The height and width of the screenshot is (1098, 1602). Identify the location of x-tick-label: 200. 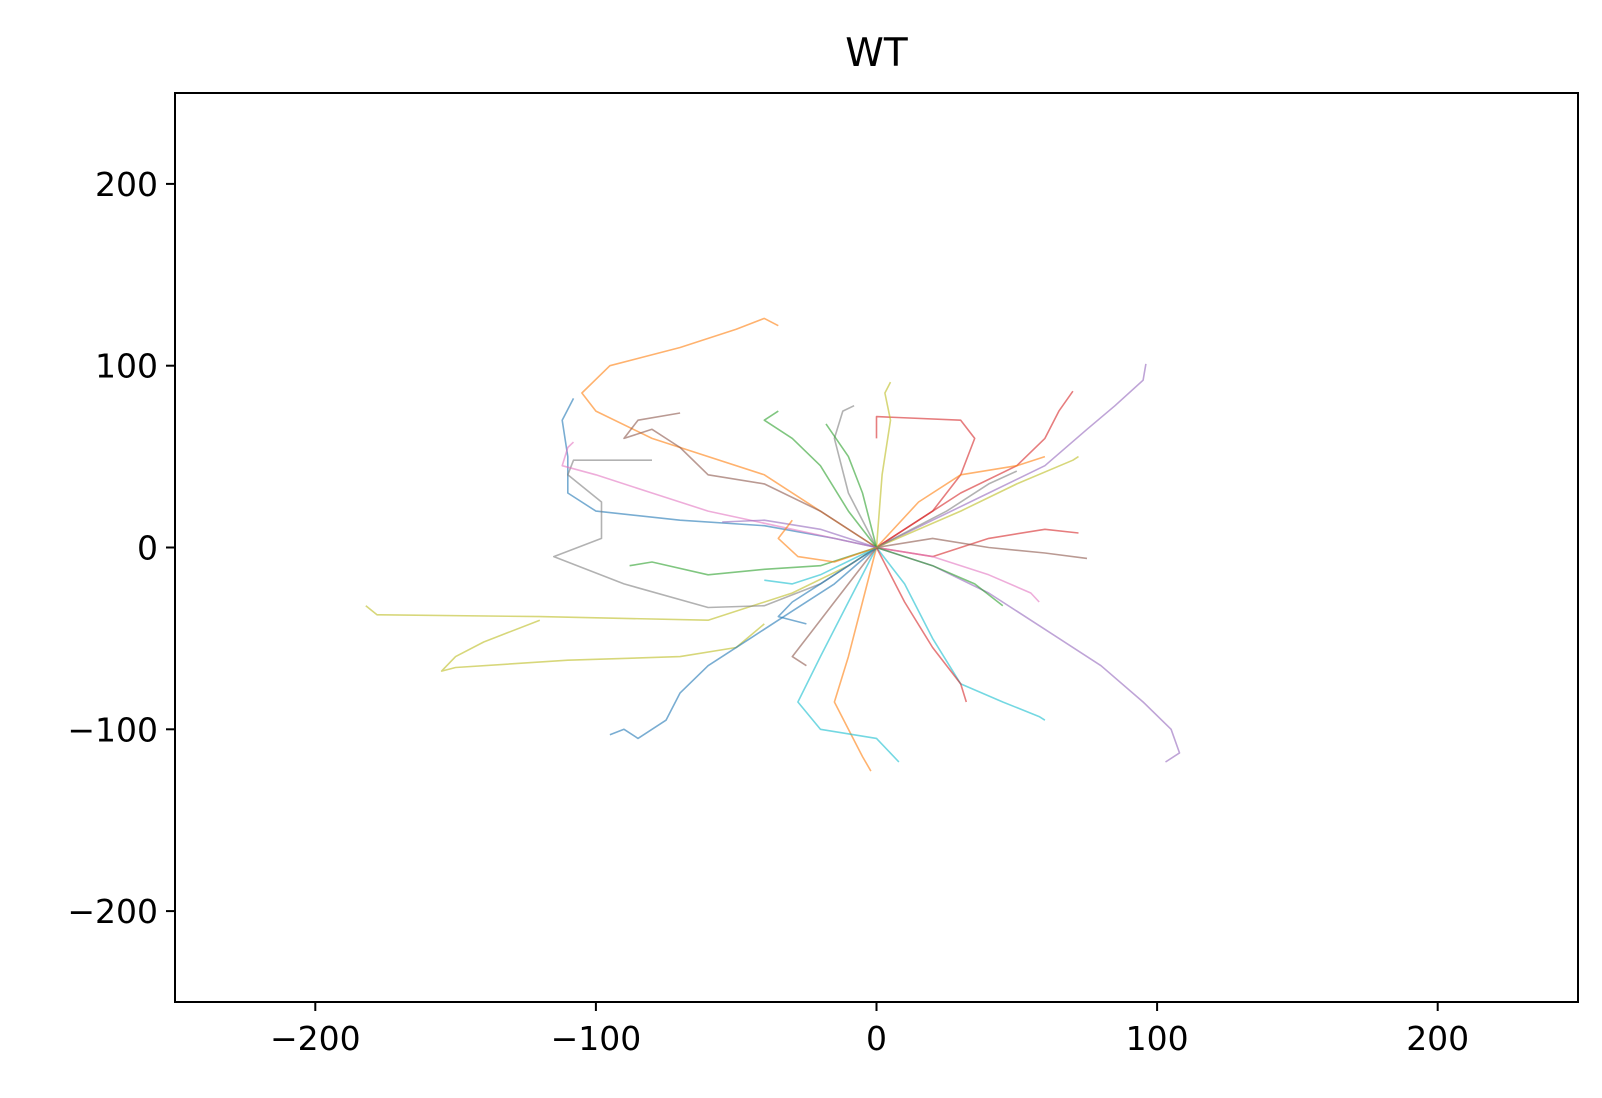
(1437, 1038).